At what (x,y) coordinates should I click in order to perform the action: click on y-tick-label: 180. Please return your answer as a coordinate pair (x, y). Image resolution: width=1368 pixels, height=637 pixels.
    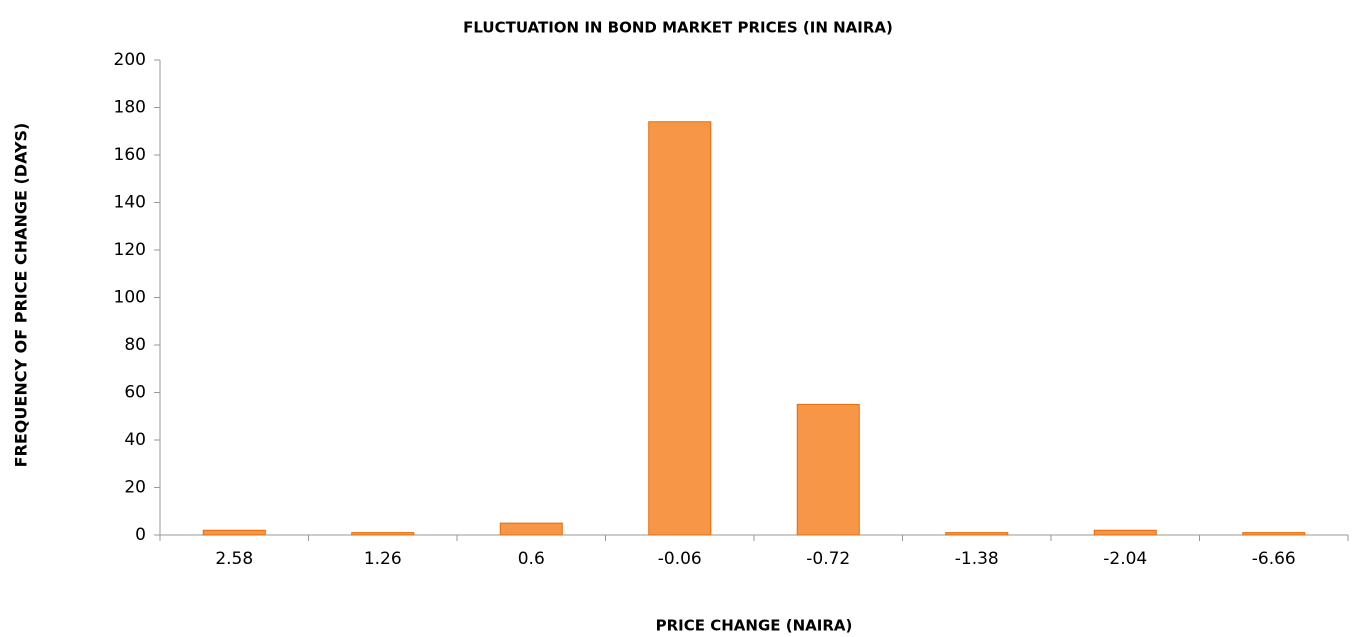
    Looking at the image, I should click on (130, 108).